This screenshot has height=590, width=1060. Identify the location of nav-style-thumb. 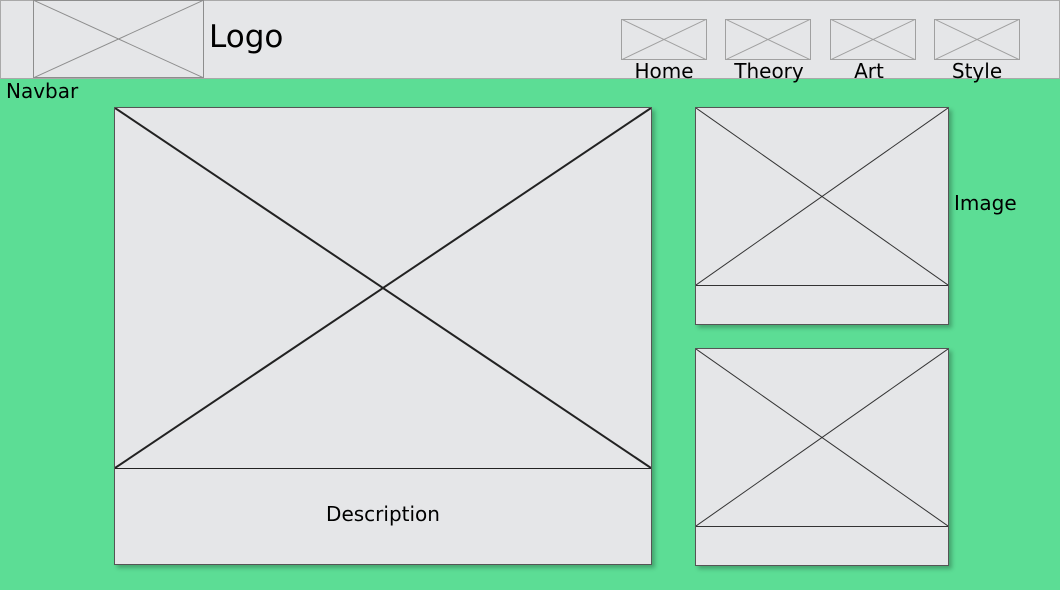
(977, 39).